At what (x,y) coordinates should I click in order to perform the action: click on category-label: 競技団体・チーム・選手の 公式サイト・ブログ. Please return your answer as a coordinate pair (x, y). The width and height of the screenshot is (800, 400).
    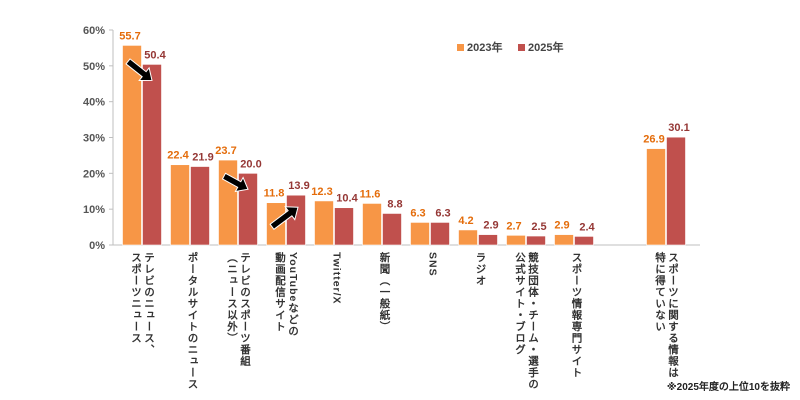
    Looking at the image, I should click on (526, 321).